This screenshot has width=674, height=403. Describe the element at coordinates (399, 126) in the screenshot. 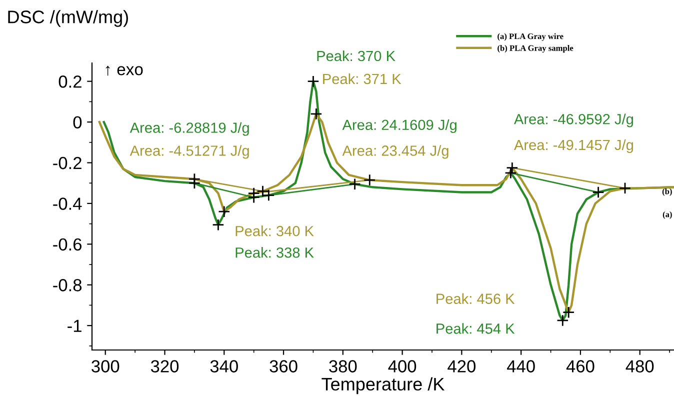

I see `annotation: Area: 24.1609 J/g` at that location.